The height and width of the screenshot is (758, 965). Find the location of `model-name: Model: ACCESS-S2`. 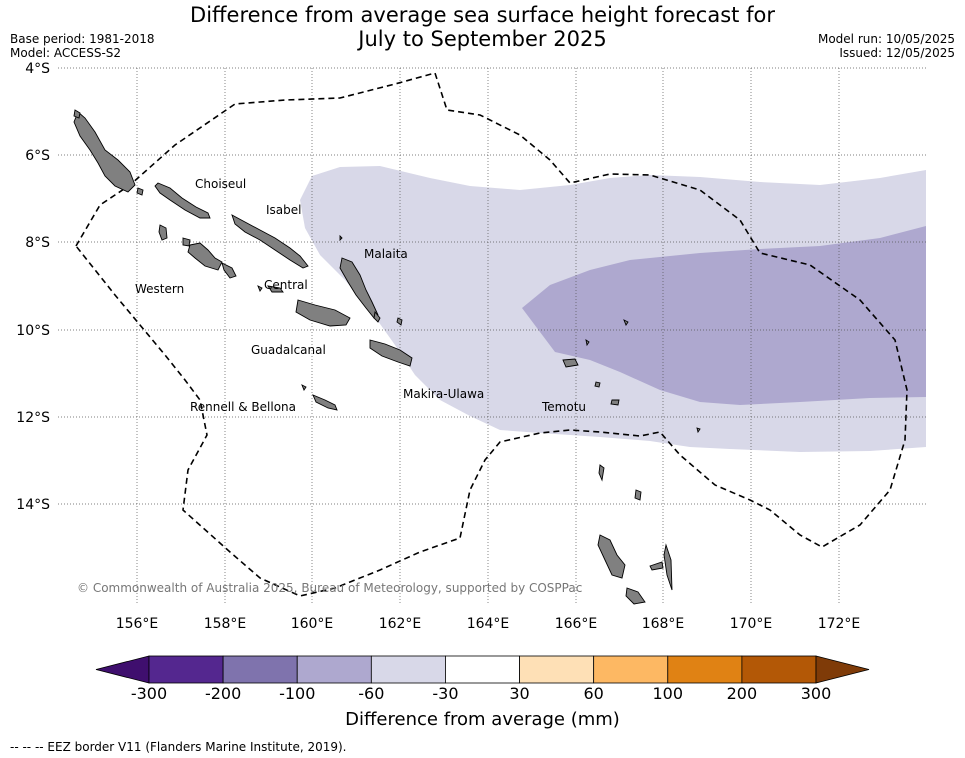

model-name: Model: ACCESS-S2 is located at coordinates (66, 53).